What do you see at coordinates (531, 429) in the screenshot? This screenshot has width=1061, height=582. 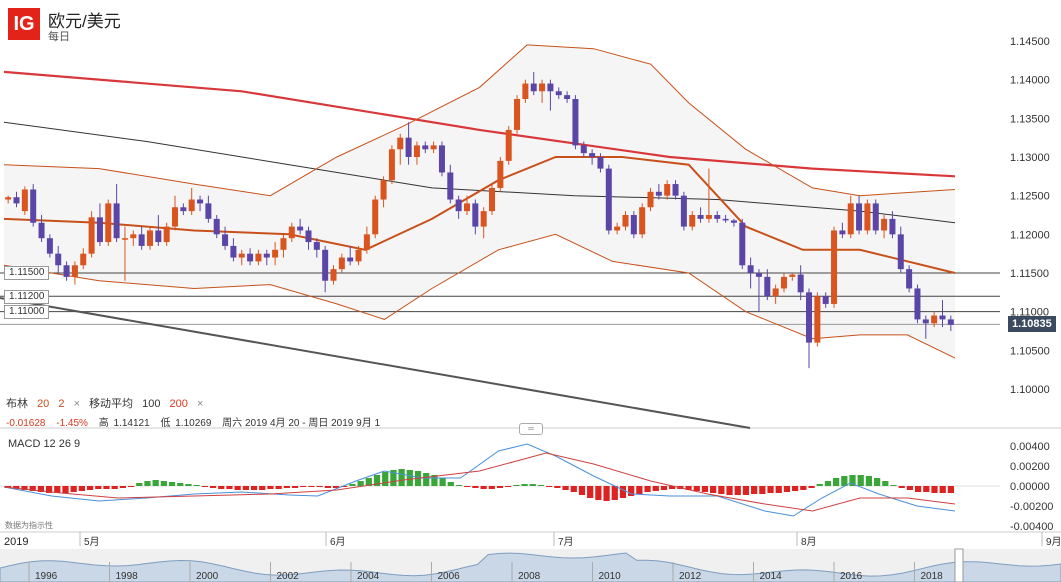 I see `pane-resize-handle: ═` at bounding box center [531, 429].